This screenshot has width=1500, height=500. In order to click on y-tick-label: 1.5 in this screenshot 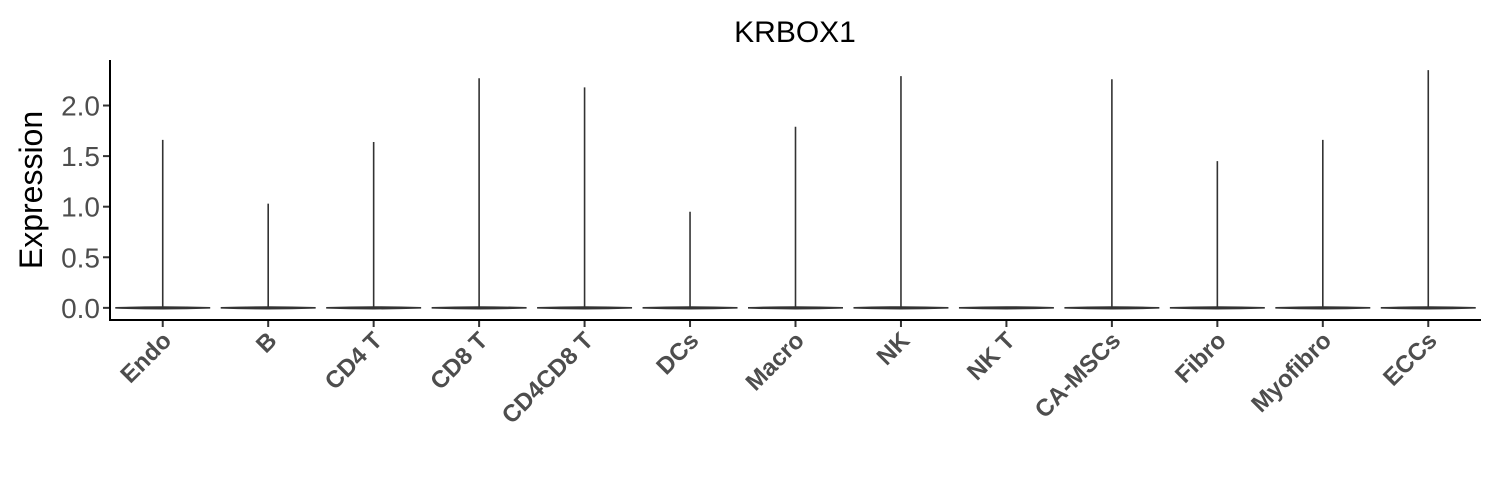, I will do `click(80, 156)`.